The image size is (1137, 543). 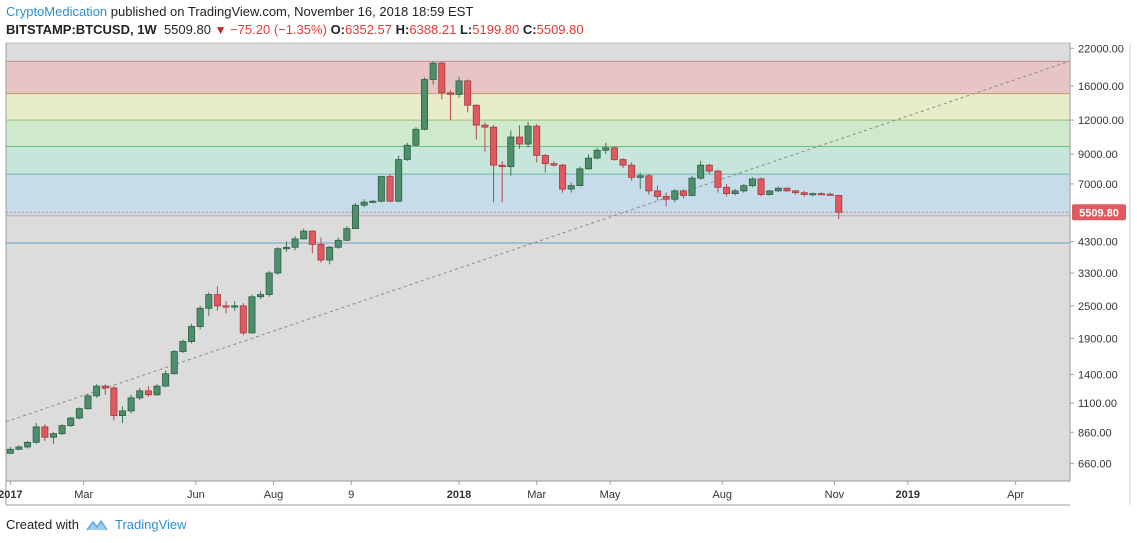 What do you see at coordinates (150, 524) in the screenshot?
I see `tradingview-brand: TradingView` at bounding box center [150, 524].